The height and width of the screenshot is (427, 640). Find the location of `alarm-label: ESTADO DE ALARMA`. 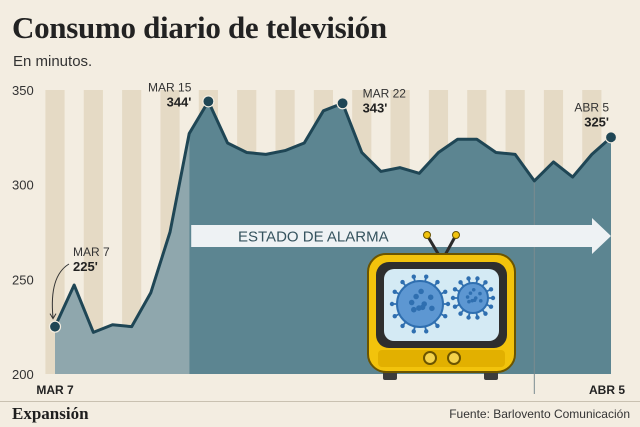

alarm-label: ESTADO DE ALARMA is located at coordinates (313, 237).